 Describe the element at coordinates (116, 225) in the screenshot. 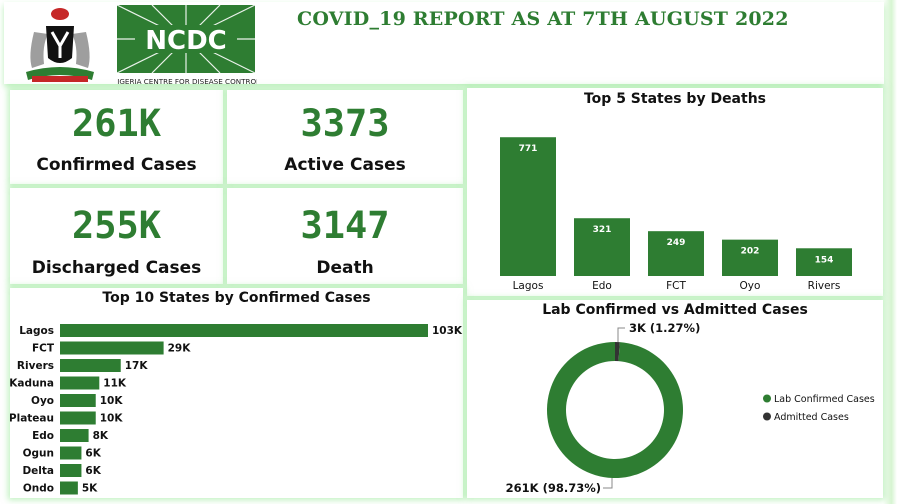

I see `kpi-value: 255K` at that location.